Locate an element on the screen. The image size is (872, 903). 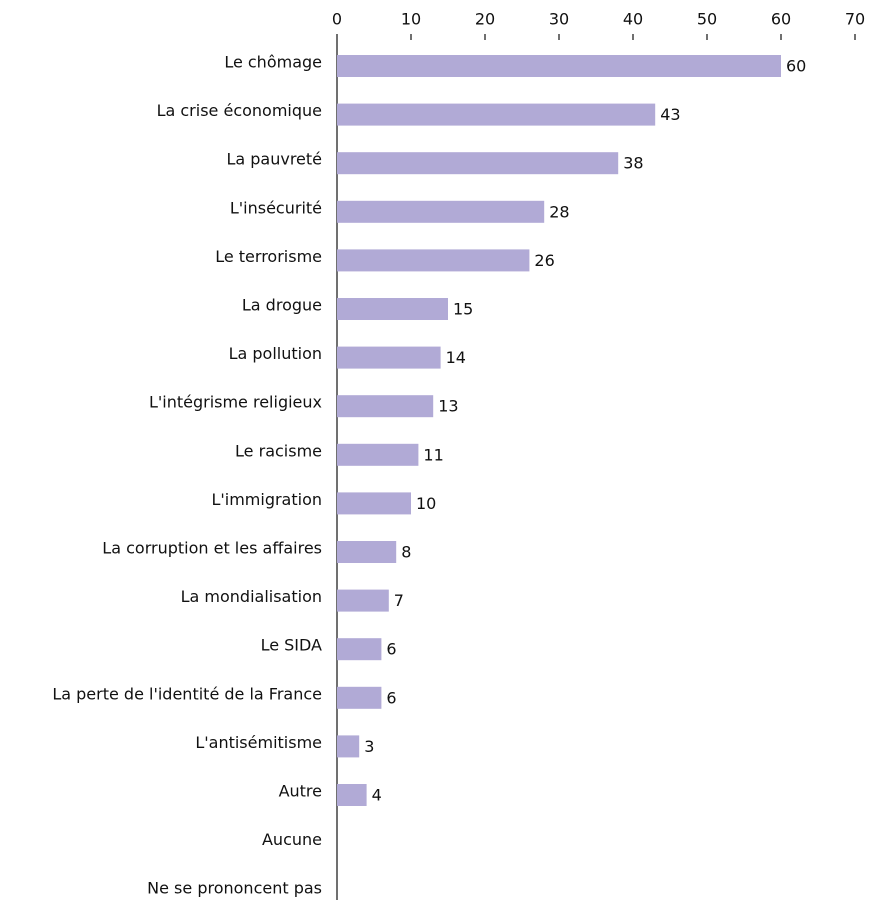
x-tick-label: 10 is located at coordinates (411, 19).